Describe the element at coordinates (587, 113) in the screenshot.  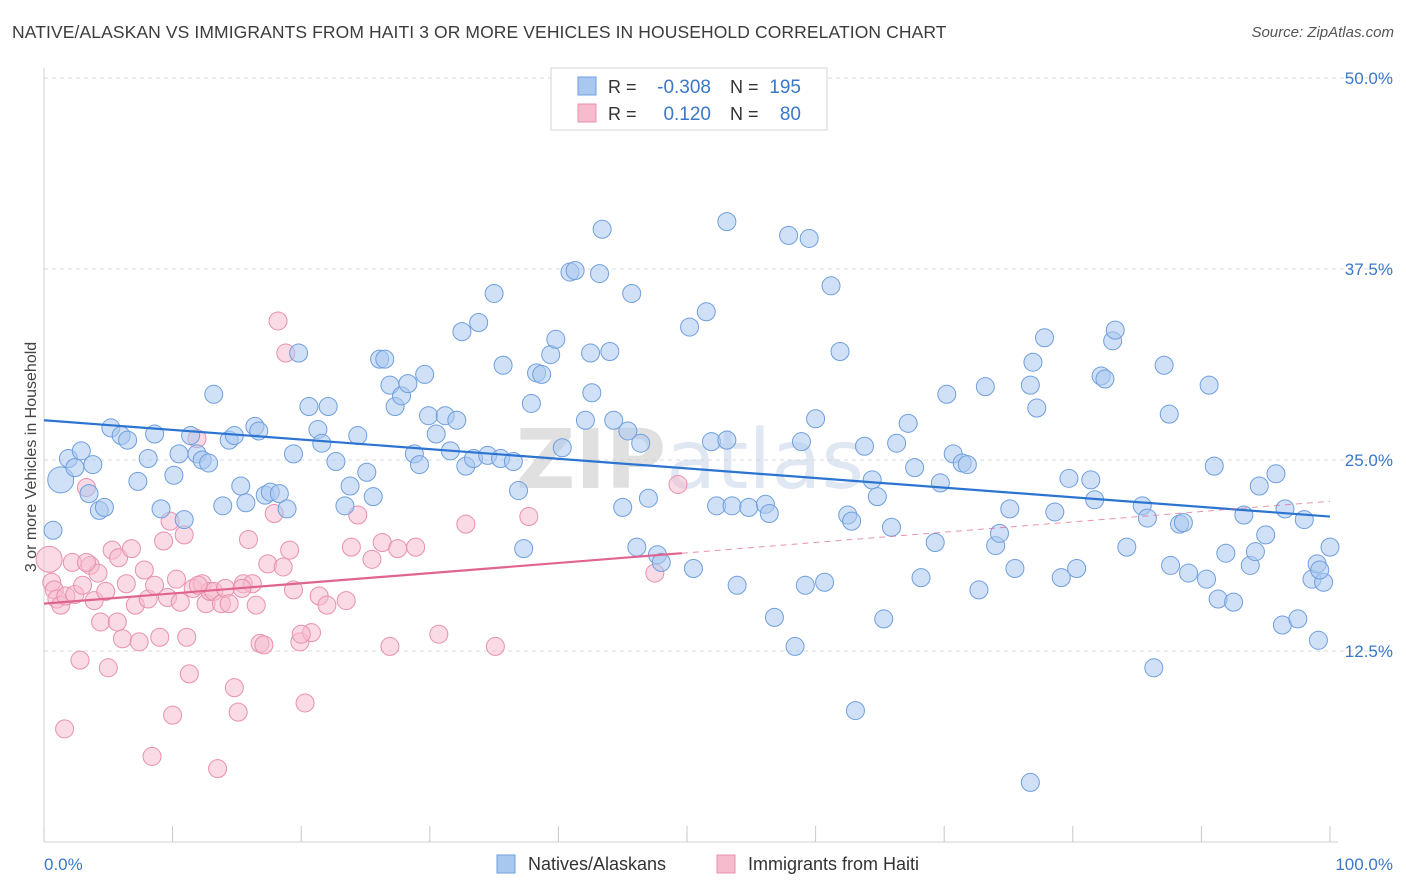
I see `legend-swatch-pink` at that location.